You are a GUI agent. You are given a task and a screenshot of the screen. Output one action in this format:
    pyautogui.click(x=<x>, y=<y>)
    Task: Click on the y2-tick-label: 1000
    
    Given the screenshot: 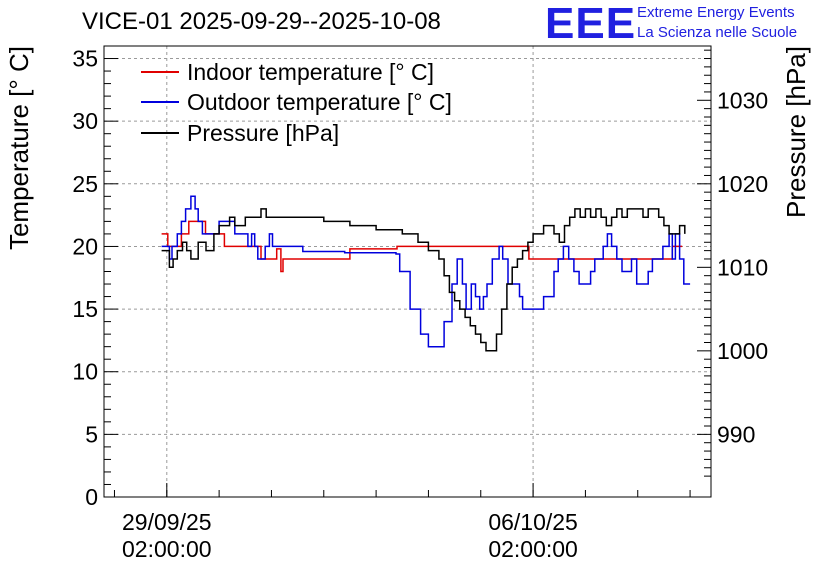 What is the action you would take?
    pyautogui.click(x=742, y=351)
    